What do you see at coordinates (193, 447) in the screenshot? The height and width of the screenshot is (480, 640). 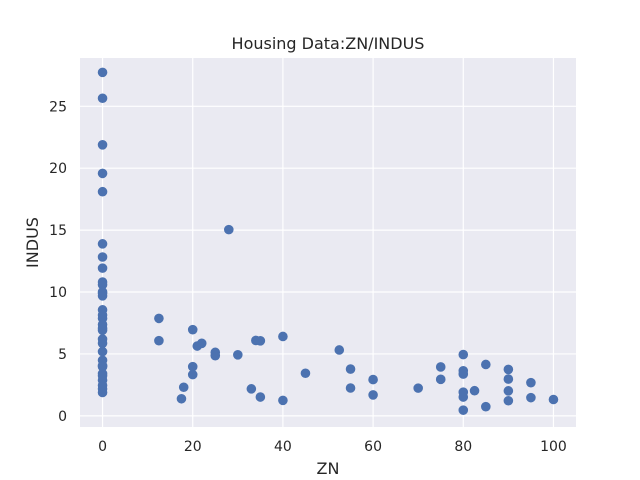 I see `x-tick-label: 20` at bounding box center [193, 447].